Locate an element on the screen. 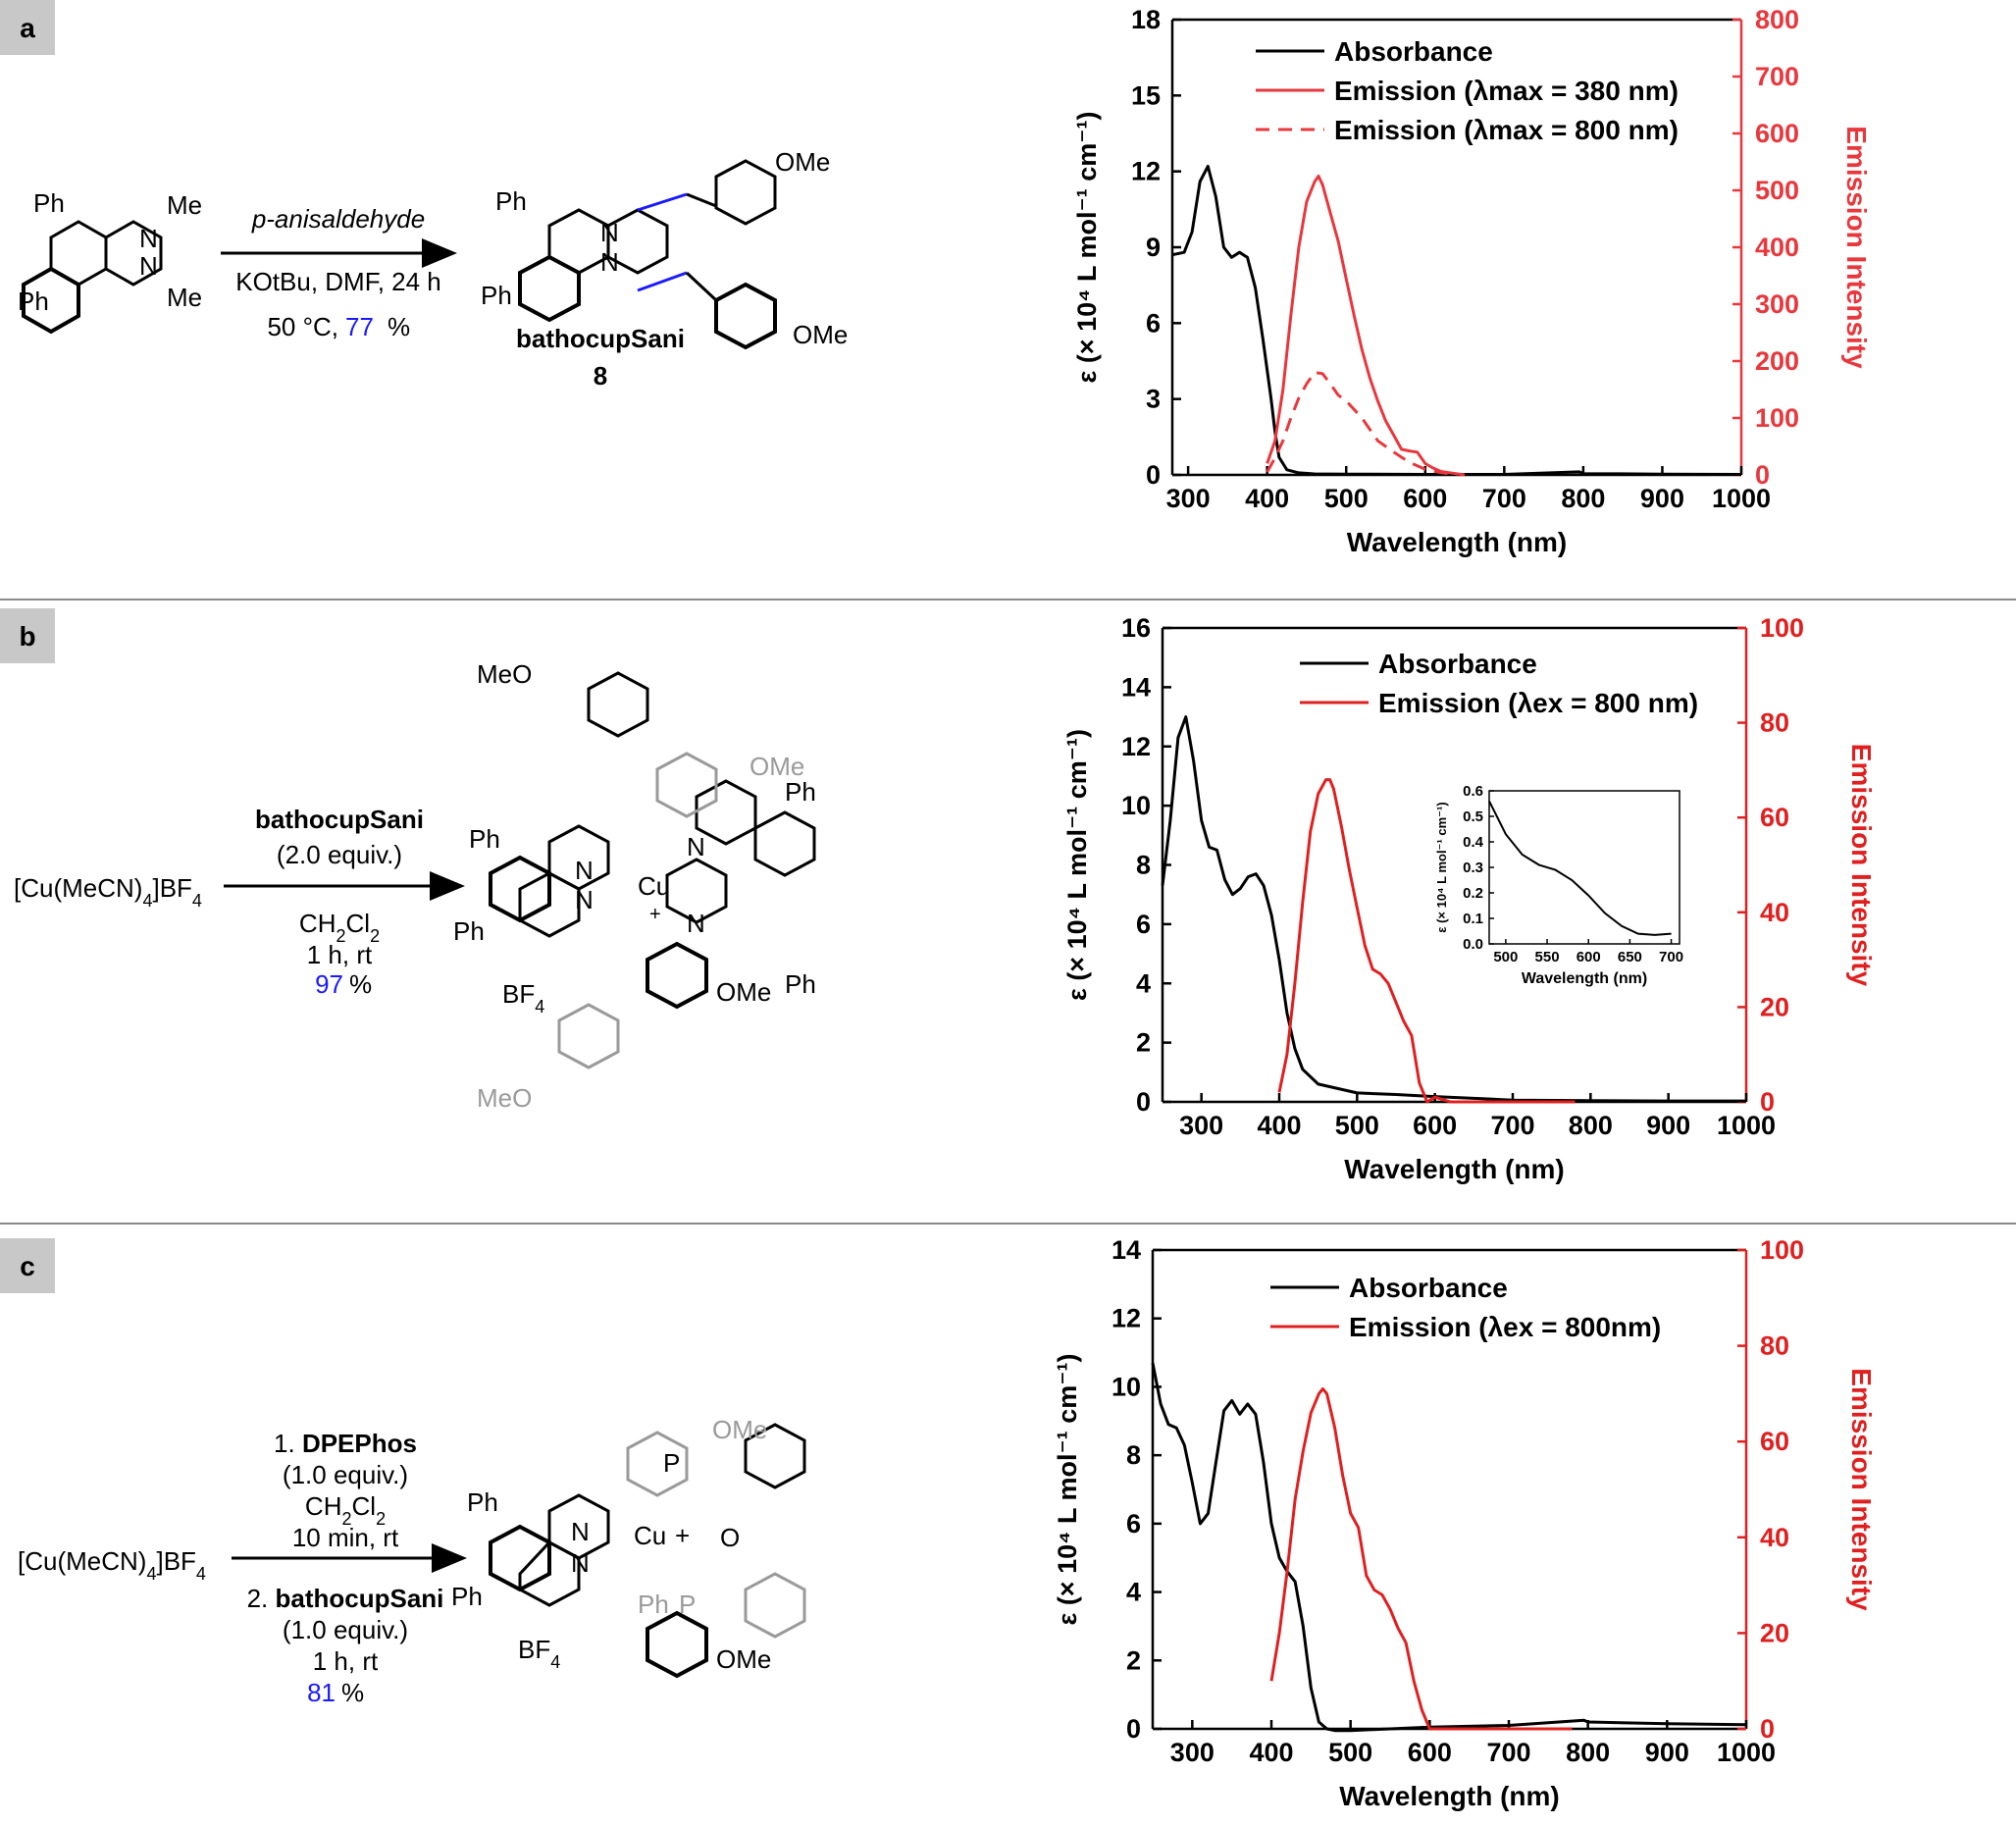 Image resolution: width=2016 pixels, height=1825 pixels. y-right-tick-label: 300 is located at coordinates (1777, 304).